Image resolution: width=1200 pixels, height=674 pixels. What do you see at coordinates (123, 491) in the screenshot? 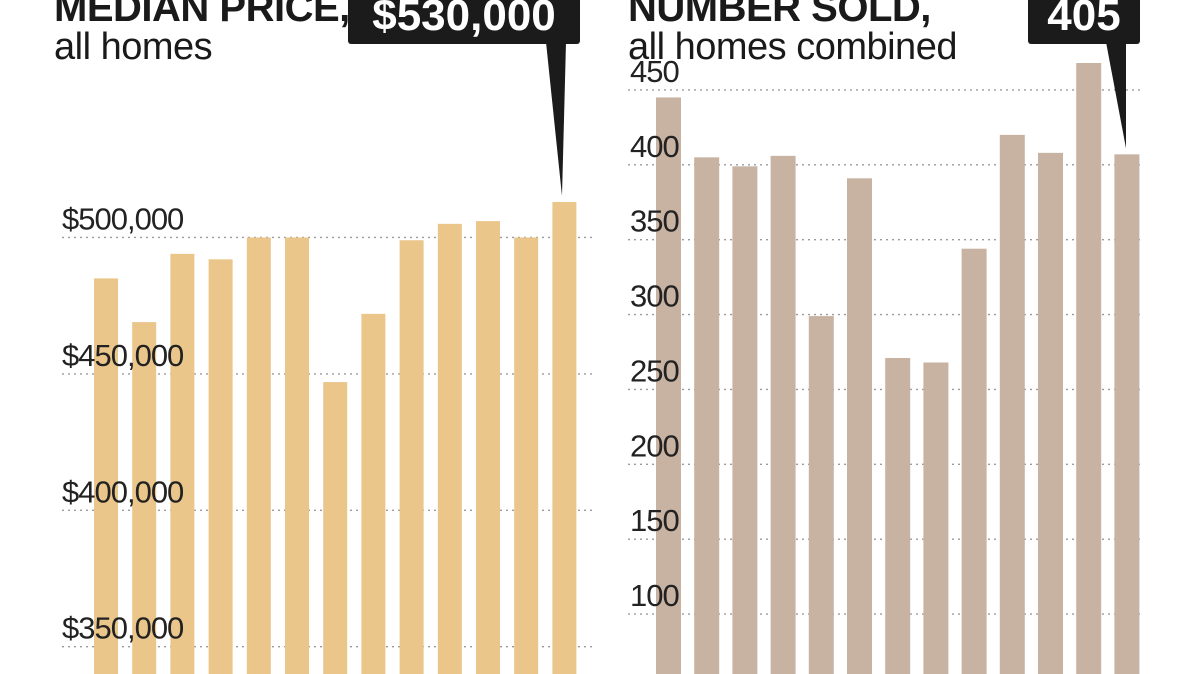
I see `price-y-tick-label: $400,000` at bounding box center [123, 491].